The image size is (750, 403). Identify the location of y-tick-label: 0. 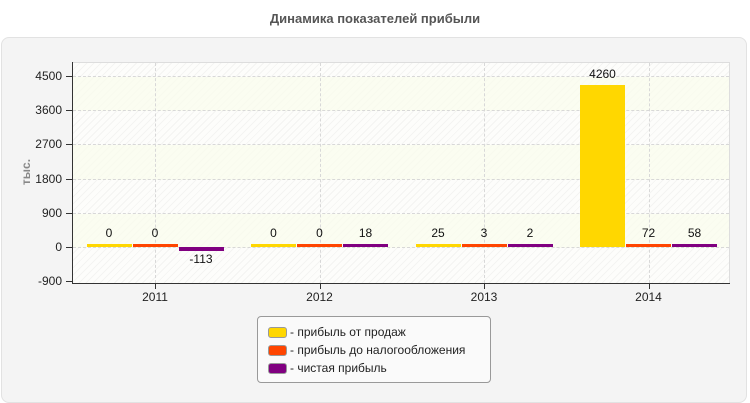
(58, 247).